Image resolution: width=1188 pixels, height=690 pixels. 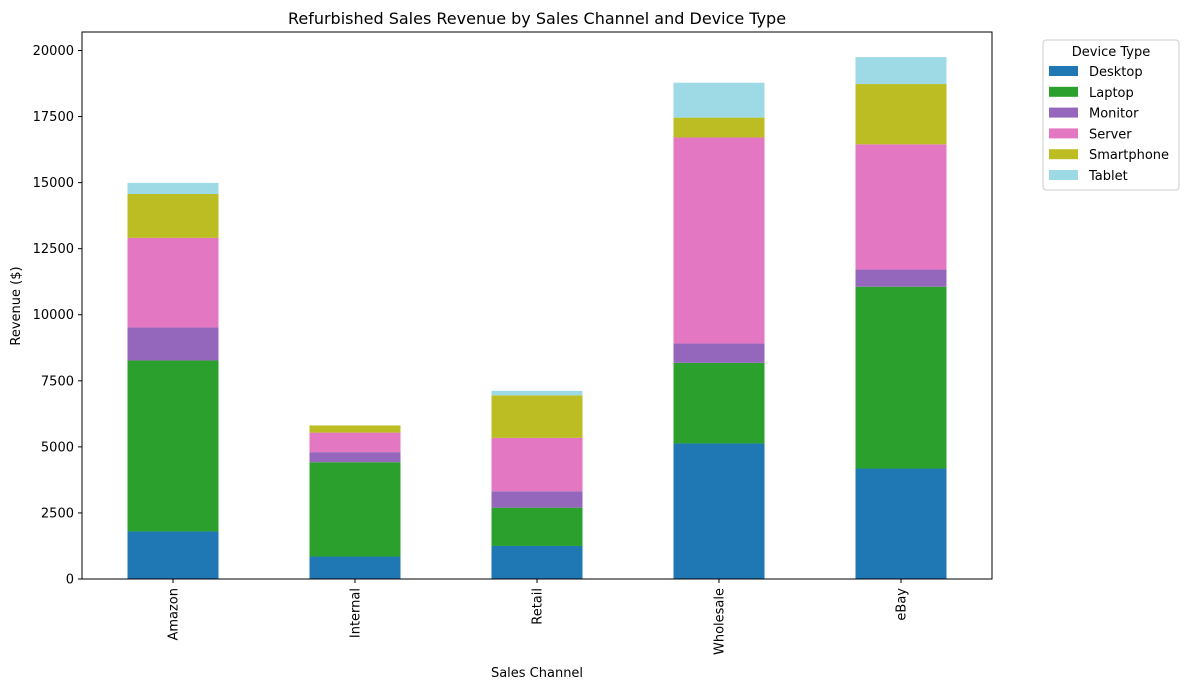 I want to click on legend-swatch-server, so click(x=1063, y=133).